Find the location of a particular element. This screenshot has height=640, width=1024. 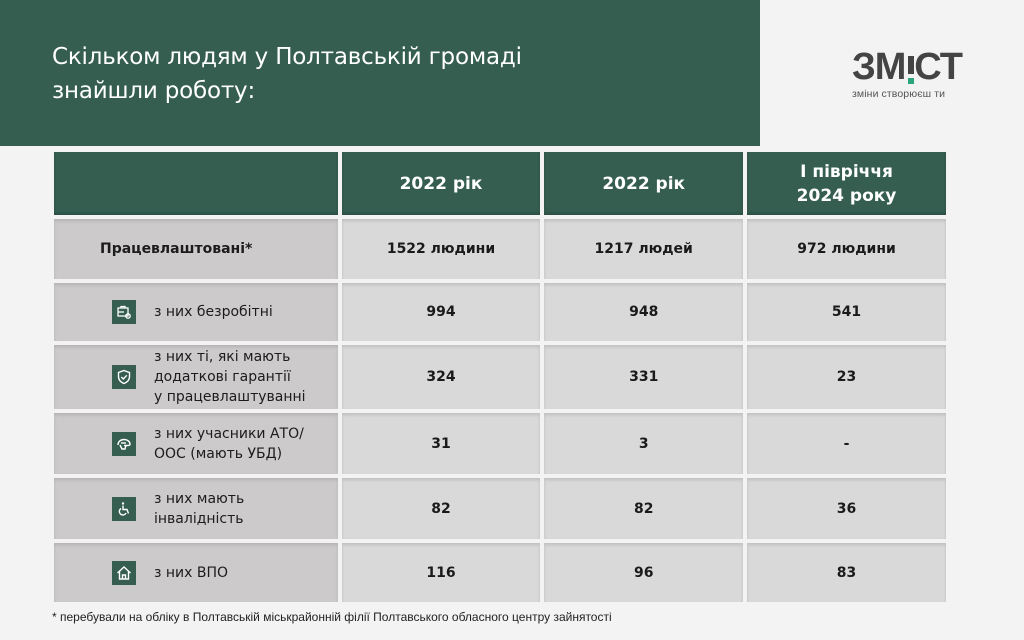

table-cell: 948 is located at coordinates (644, 312).